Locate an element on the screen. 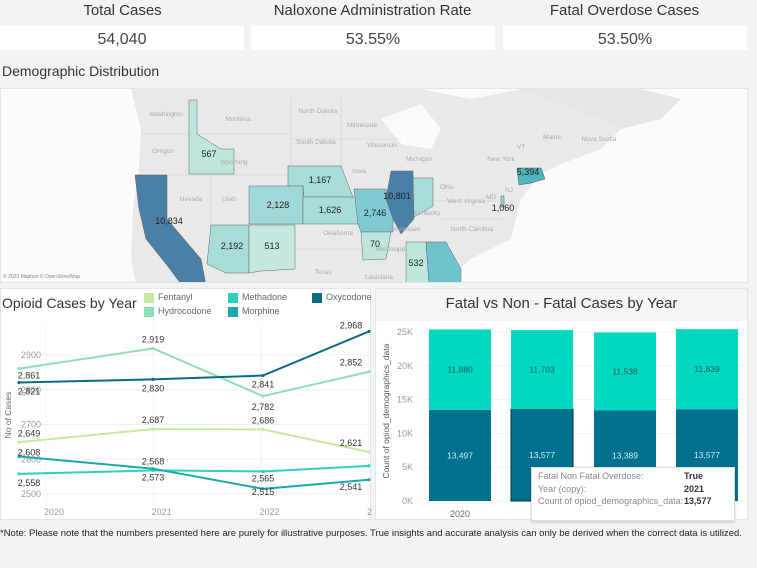 Image resolution: width=757 pixels, height=568 pixels. legend-item-morphine: Morphine is located at coordinates (254, 311).